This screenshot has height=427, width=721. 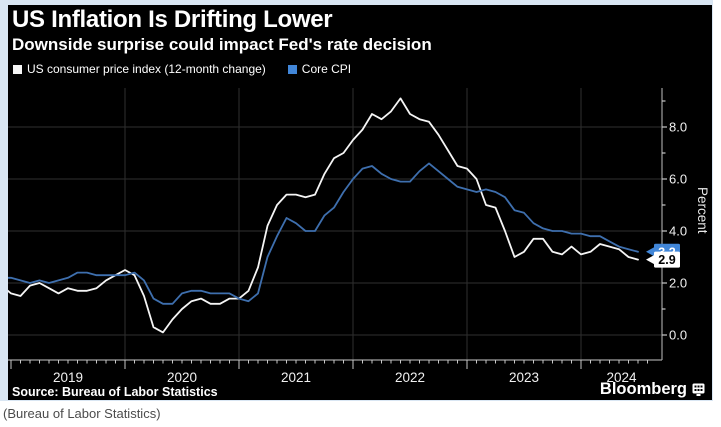 What do you see at coordinates (326, 69) in the screenshot?
I see `legend-label: Core CPI` at bounding box center [326, 69].